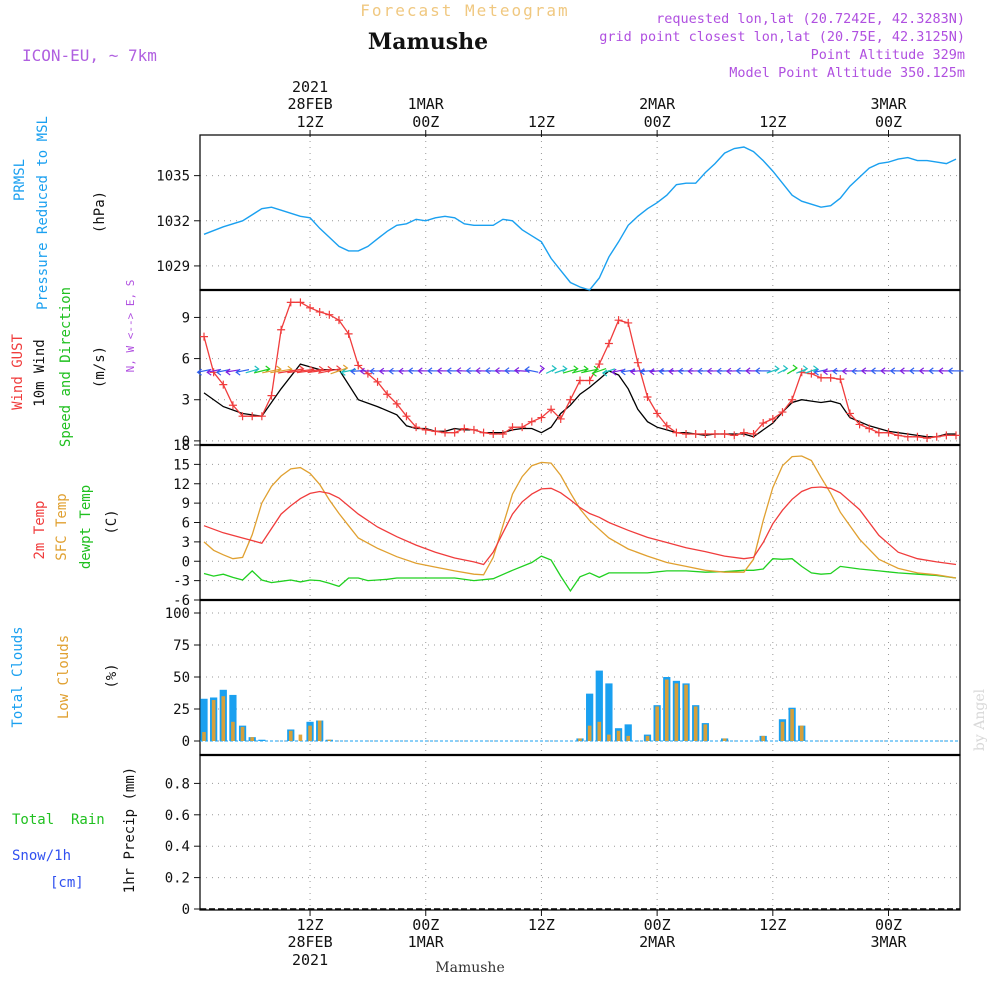 This screenshot has height=1000, width=1000. I want to click on meteogram-subtitle: Forecast Meteogram, so click(464, 10).